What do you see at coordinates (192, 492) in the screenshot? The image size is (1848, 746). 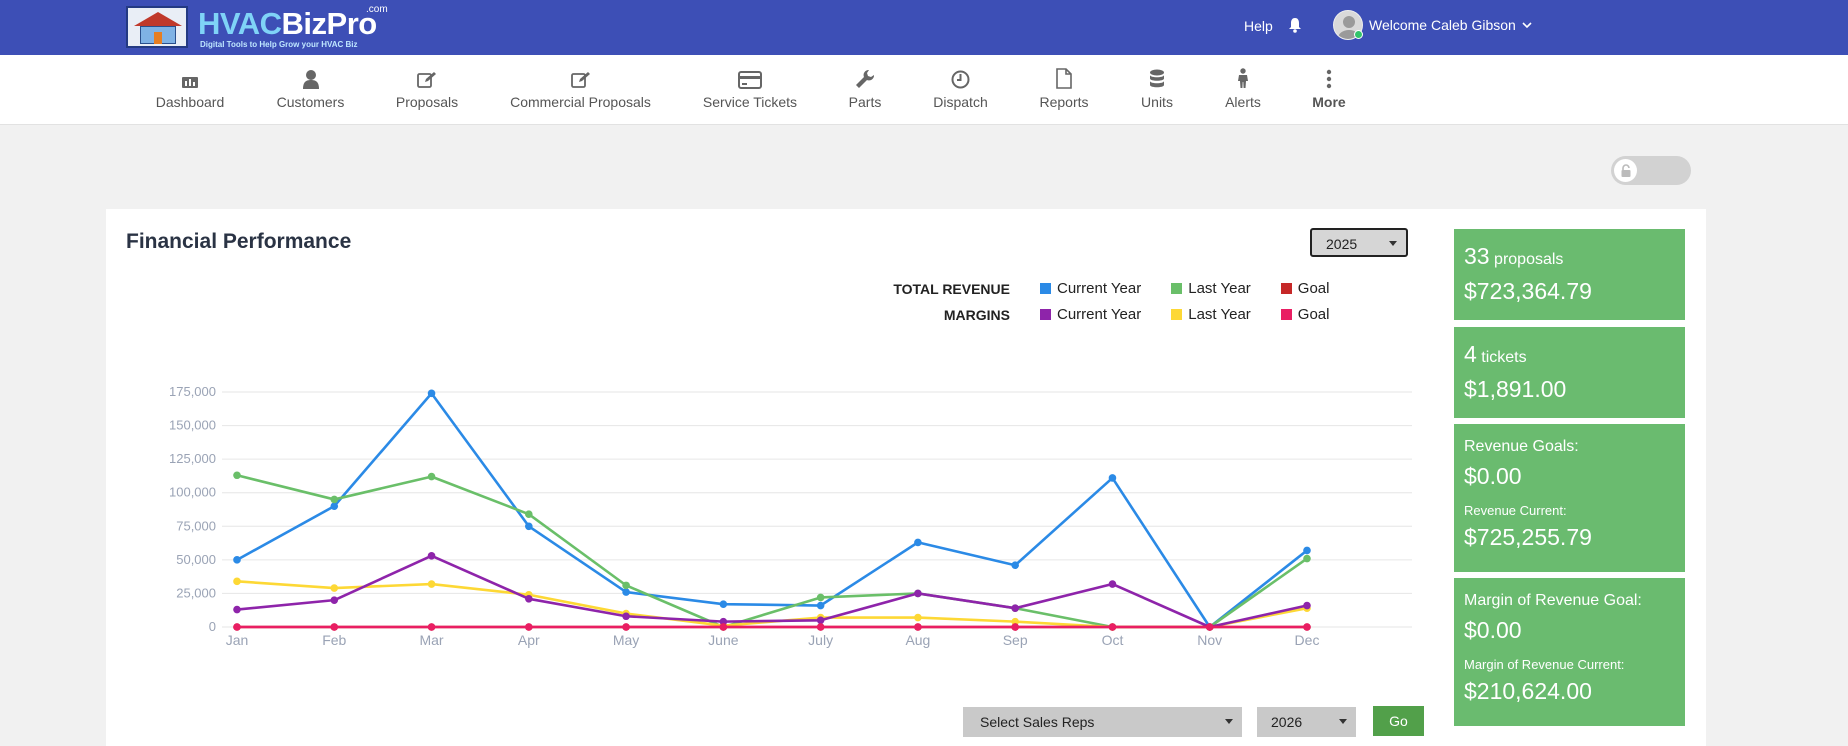 I see `y-tick-label: 100,000` at bounding box center [192, 492].